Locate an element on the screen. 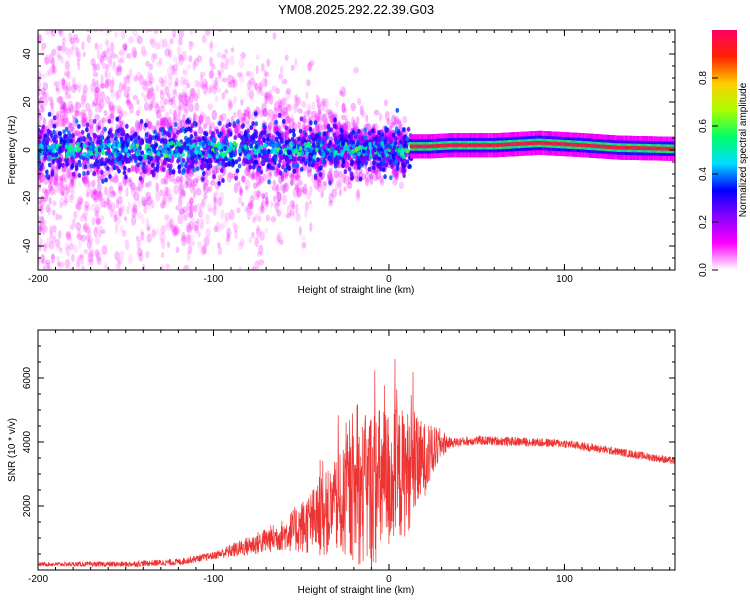 The image size is (750, 600). colorbar-tick-label: 0.4 is located at coordinates (703, 174).